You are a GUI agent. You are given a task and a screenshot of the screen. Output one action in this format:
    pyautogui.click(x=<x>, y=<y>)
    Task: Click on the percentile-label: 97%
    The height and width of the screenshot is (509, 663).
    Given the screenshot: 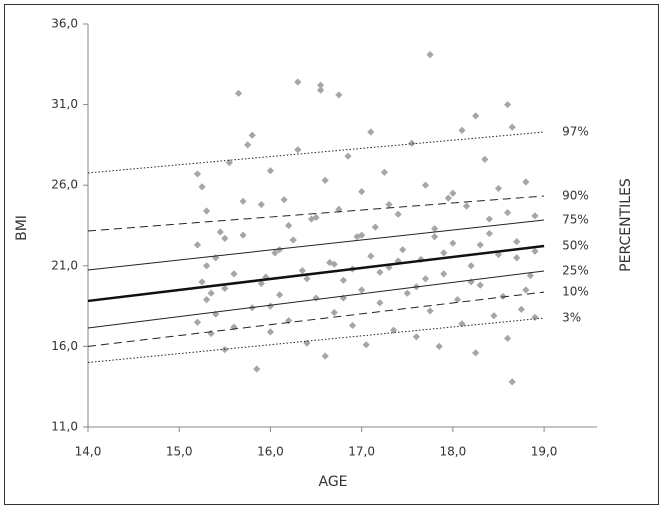 What is the action you would take?
    pyautogui.click(x=575, y=132)
    